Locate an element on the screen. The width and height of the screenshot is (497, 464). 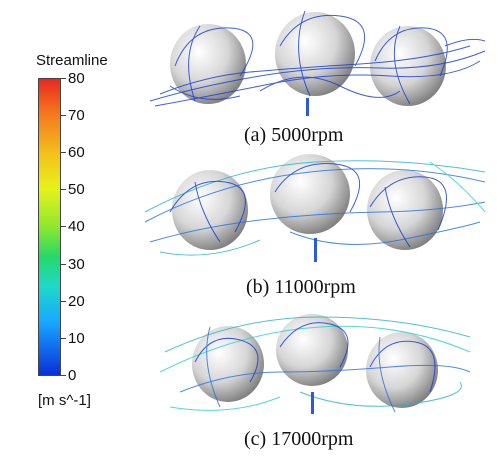
tick-label: 10 is located at coordinates (76, 338).